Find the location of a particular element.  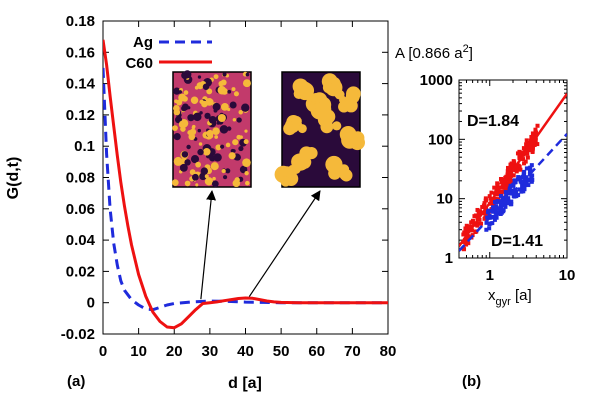

y-tick-label-b: 100 is located at coordinates (440, 139).